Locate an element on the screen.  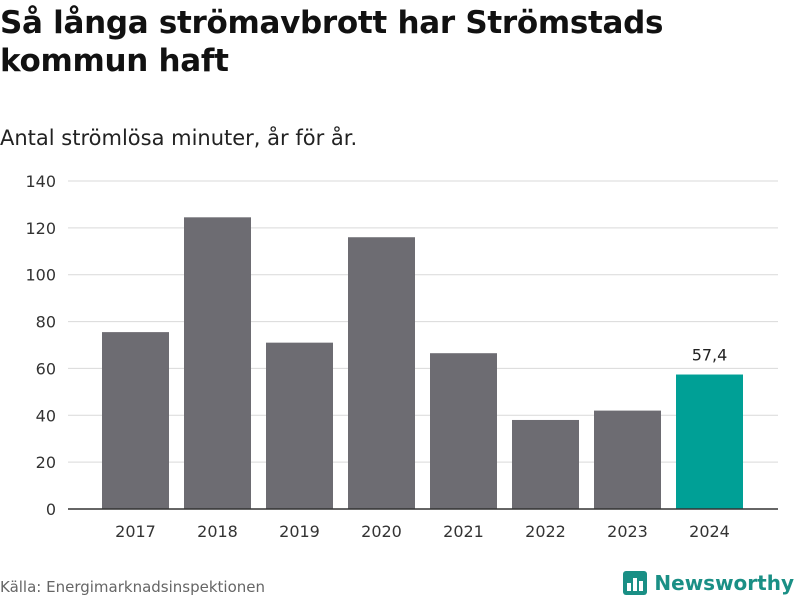
x-tick-label: 2017 is located at coordinates (135, 531).